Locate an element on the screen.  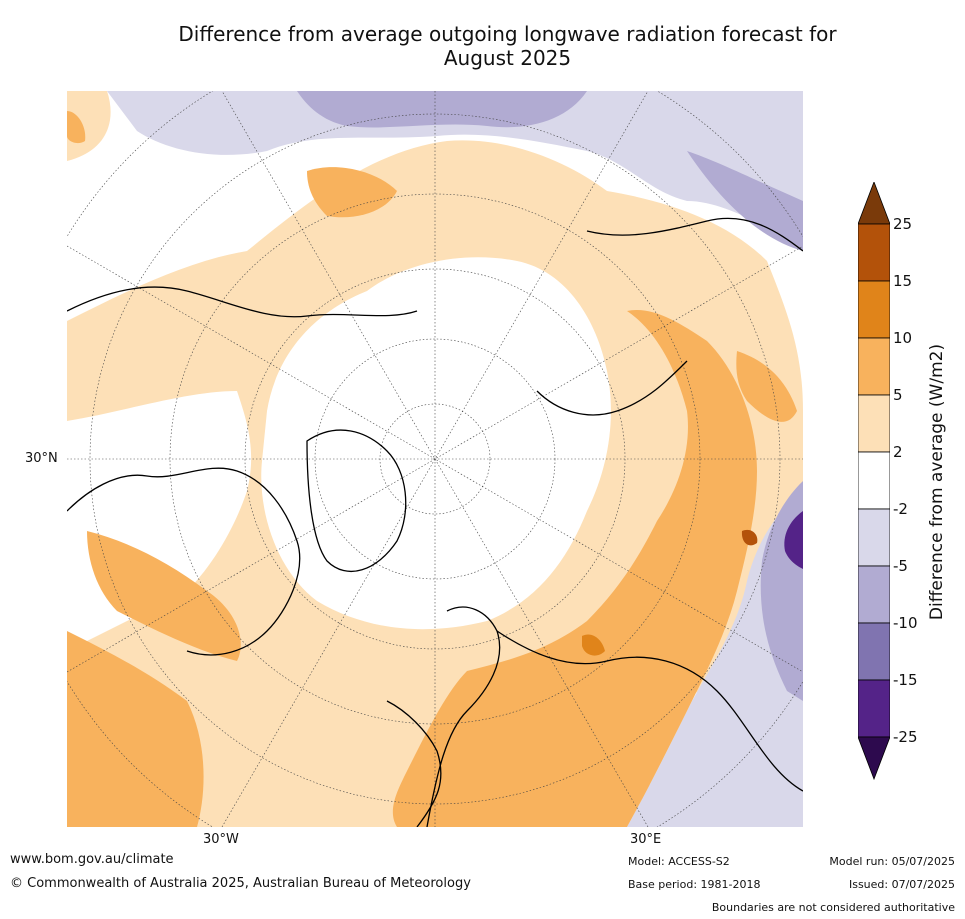
colorbar is located at coordinates (874, 481).